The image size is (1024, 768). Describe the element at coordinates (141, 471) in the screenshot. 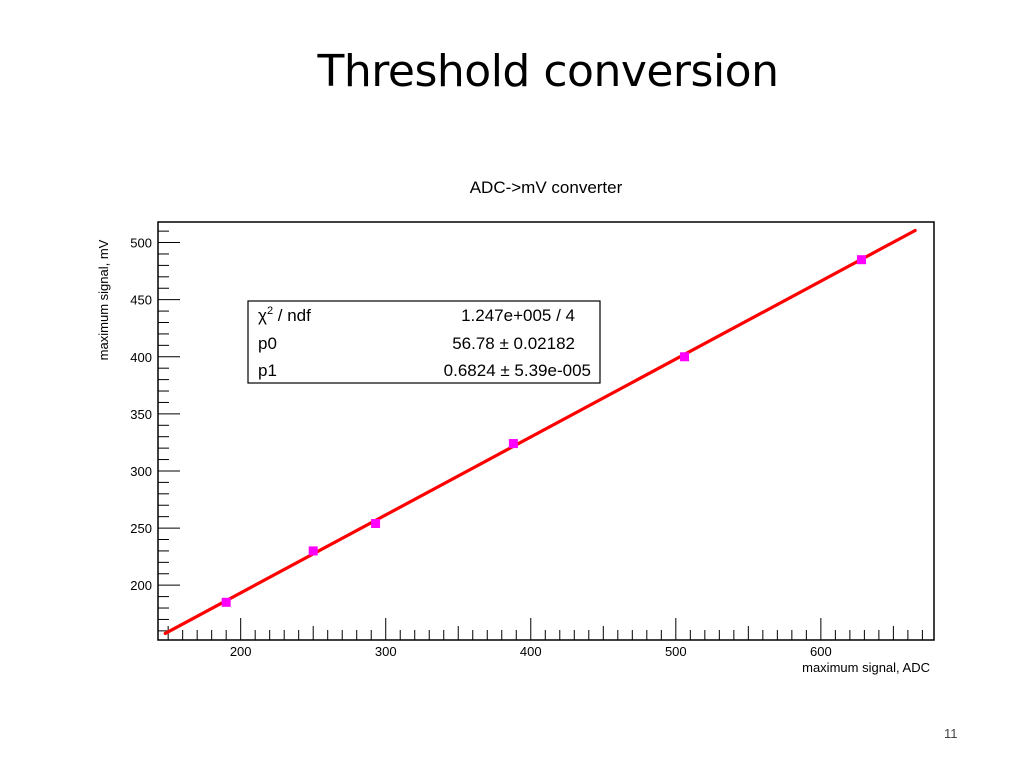

I see `y-tick-label: 300` at that location.